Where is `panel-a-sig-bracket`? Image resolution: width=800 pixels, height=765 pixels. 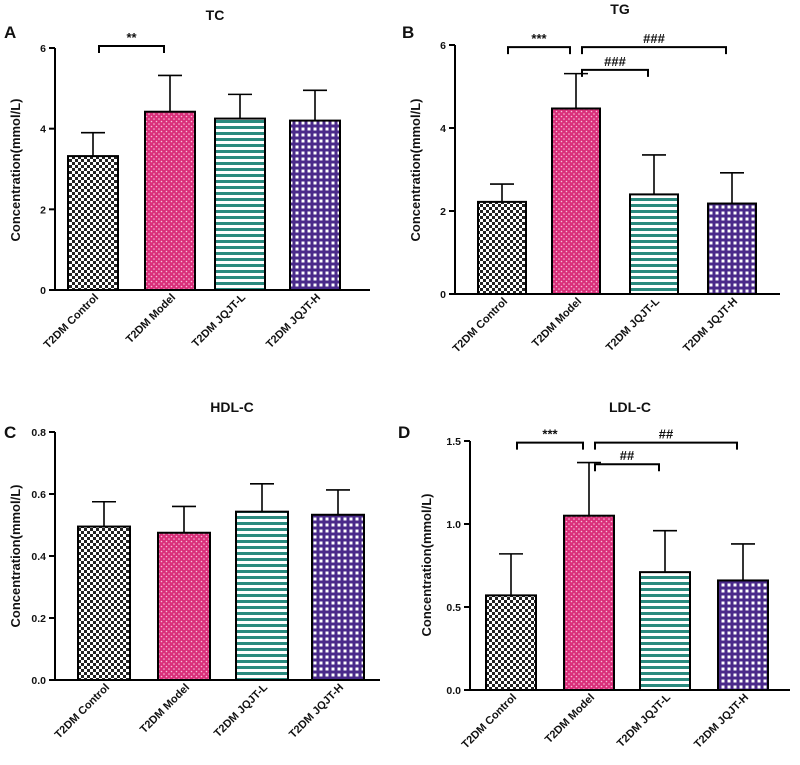 panel-a-sig-bracket is located at coordinates (131, 48).